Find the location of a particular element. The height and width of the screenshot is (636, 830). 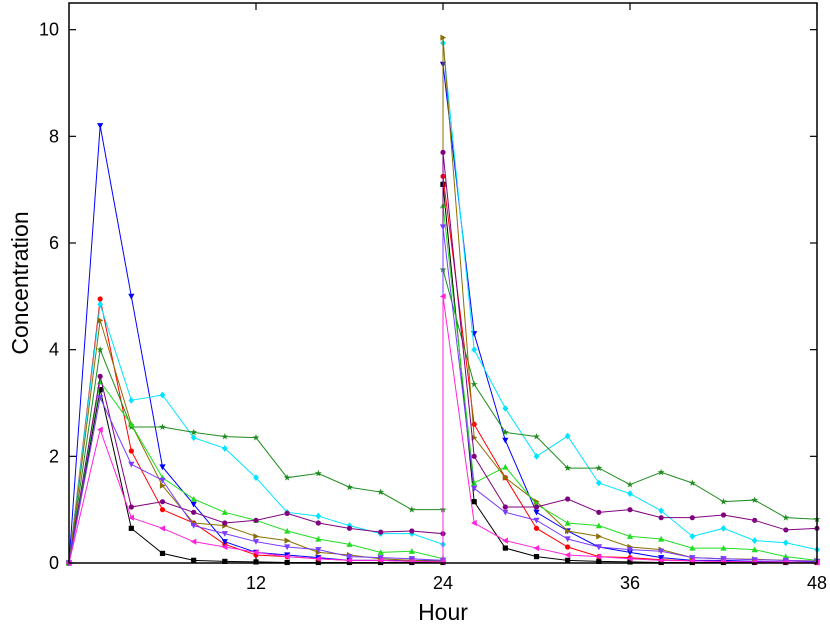

x-tick-label: 36 is located at coordinates (630, 583).